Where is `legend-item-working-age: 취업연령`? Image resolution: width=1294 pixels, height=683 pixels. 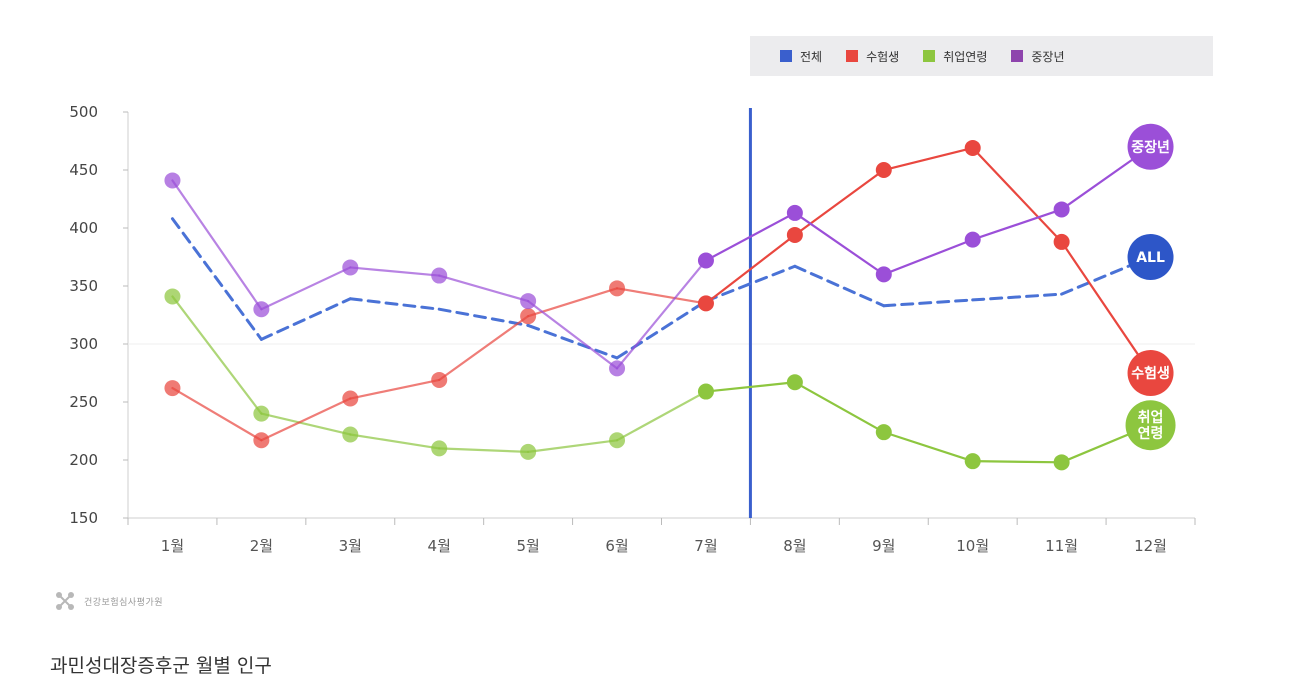 legend-item-working-age: 취업연령 is located at coordinates (955, 56).